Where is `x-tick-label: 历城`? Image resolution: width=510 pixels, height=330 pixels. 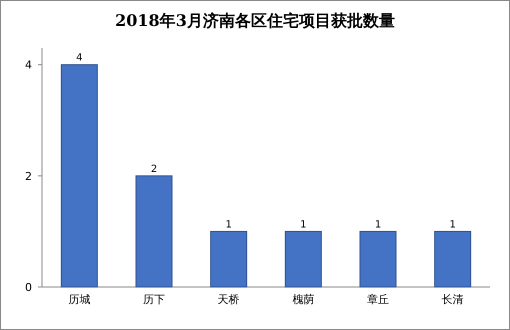 x-tick-label: 历城 is located at coordinates (79, 299).